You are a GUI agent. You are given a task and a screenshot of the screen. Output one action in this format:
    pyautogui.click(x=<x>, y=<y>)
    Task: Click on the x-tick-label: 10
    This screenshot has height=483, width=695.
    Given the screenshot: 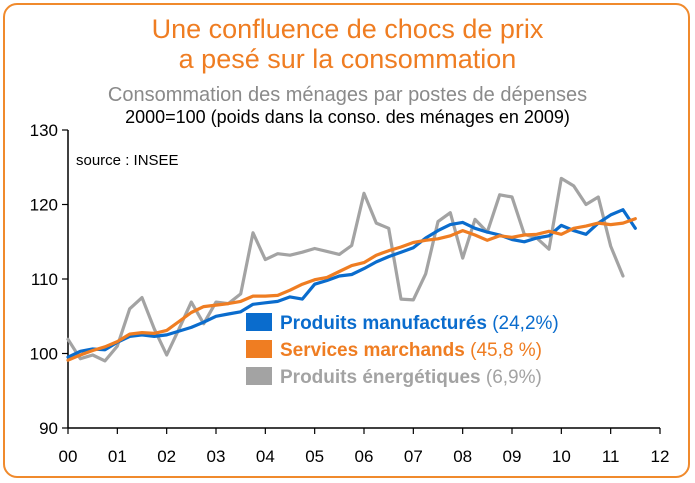 What is the action you would take?
    pyautogui.click(x=561, y=456)
    